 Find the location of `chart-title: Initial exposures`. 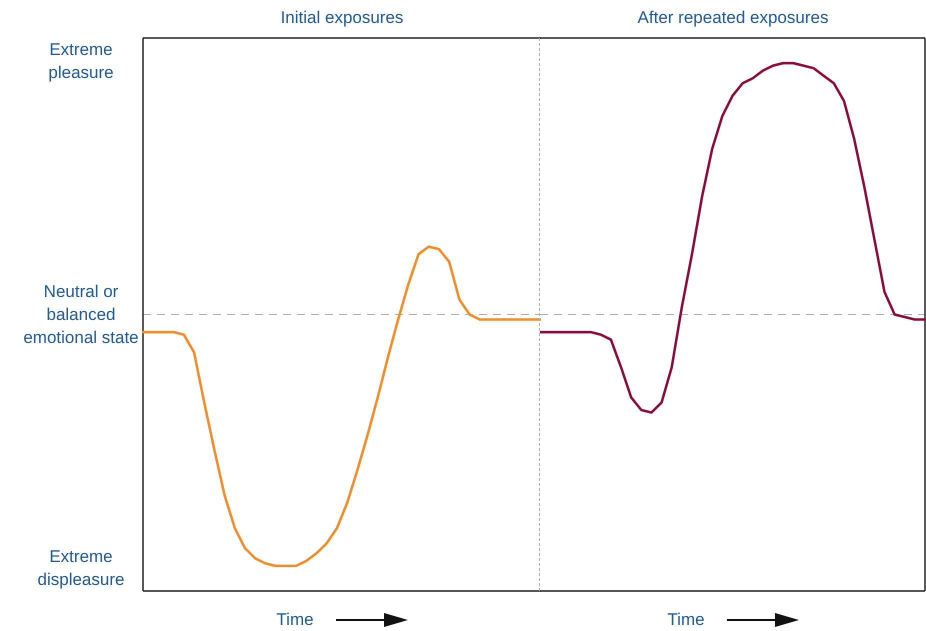

chart-title: Initial exposures is located at coordinates (342, 18).